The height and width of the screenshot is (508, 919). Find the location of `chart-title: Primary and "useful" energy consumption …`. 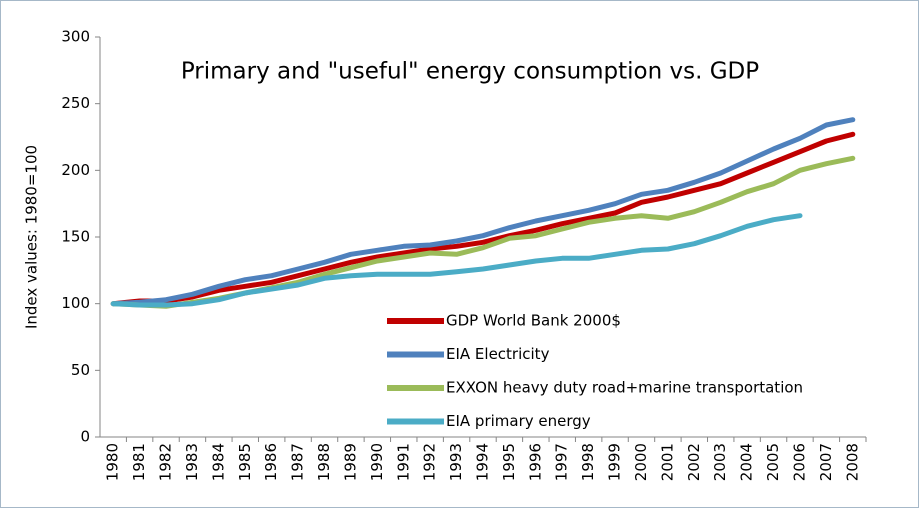

chart-title: Primary and "useful" energy consumption … is located at coordinates (470, 72).